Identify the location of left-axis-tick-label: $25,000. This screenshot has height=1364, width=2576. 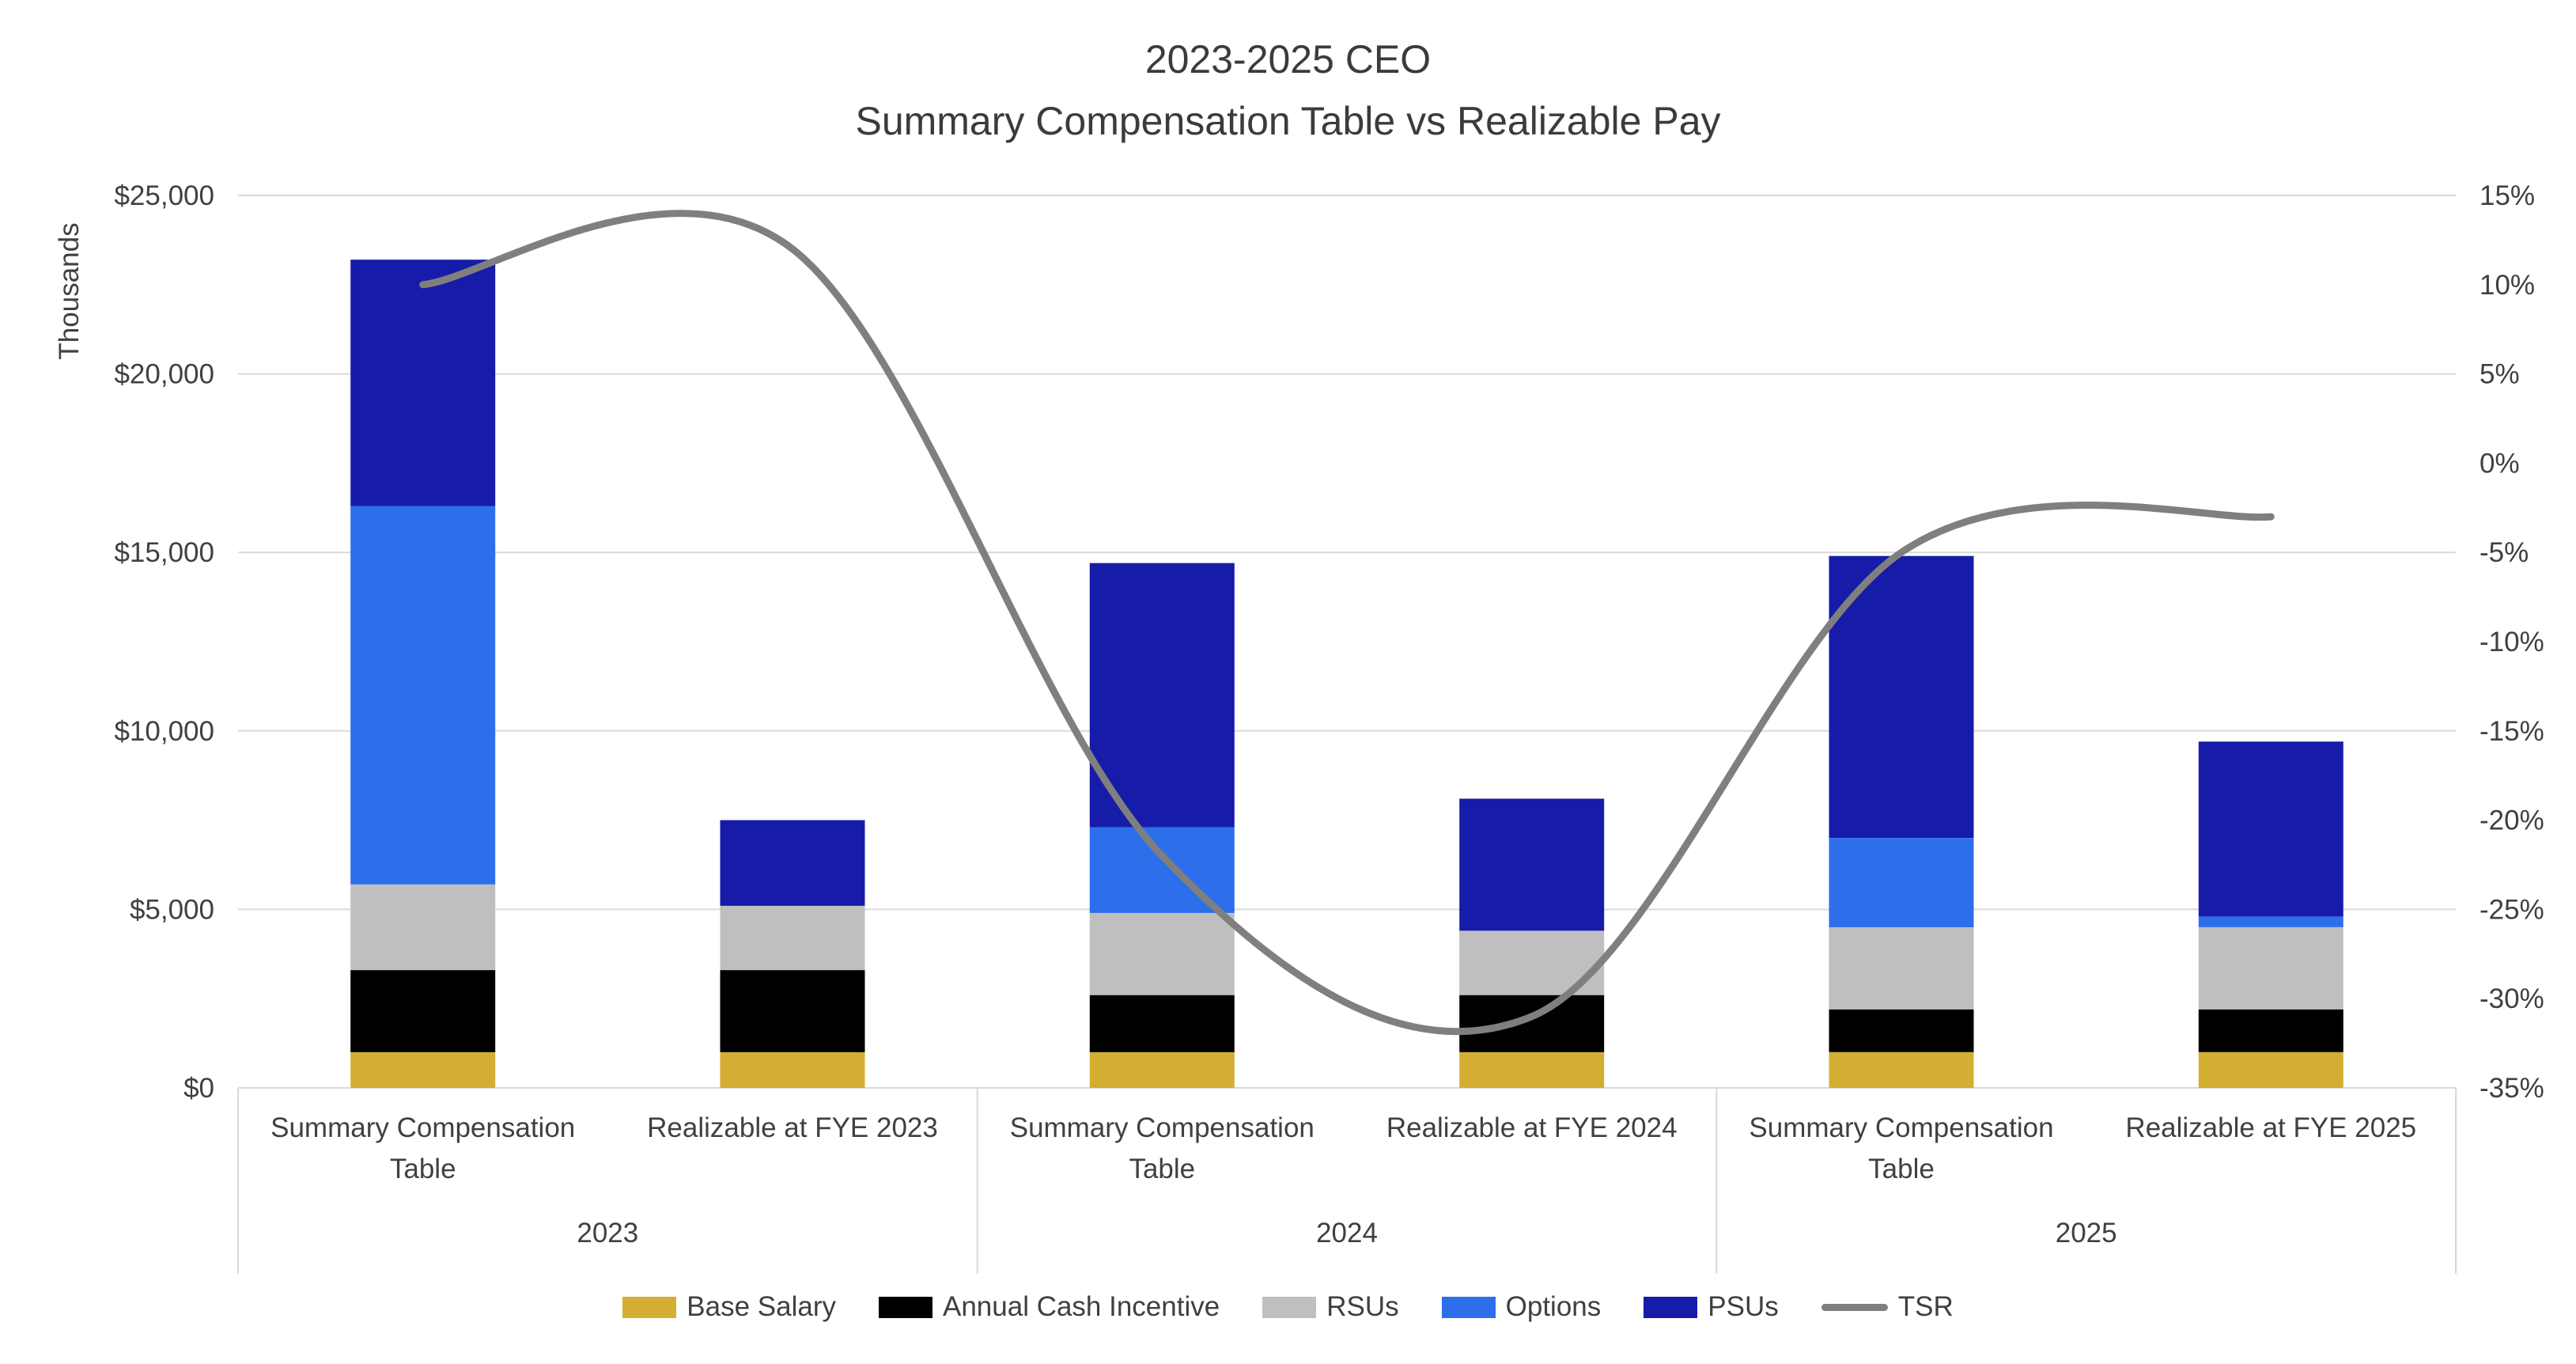
(164, 195).